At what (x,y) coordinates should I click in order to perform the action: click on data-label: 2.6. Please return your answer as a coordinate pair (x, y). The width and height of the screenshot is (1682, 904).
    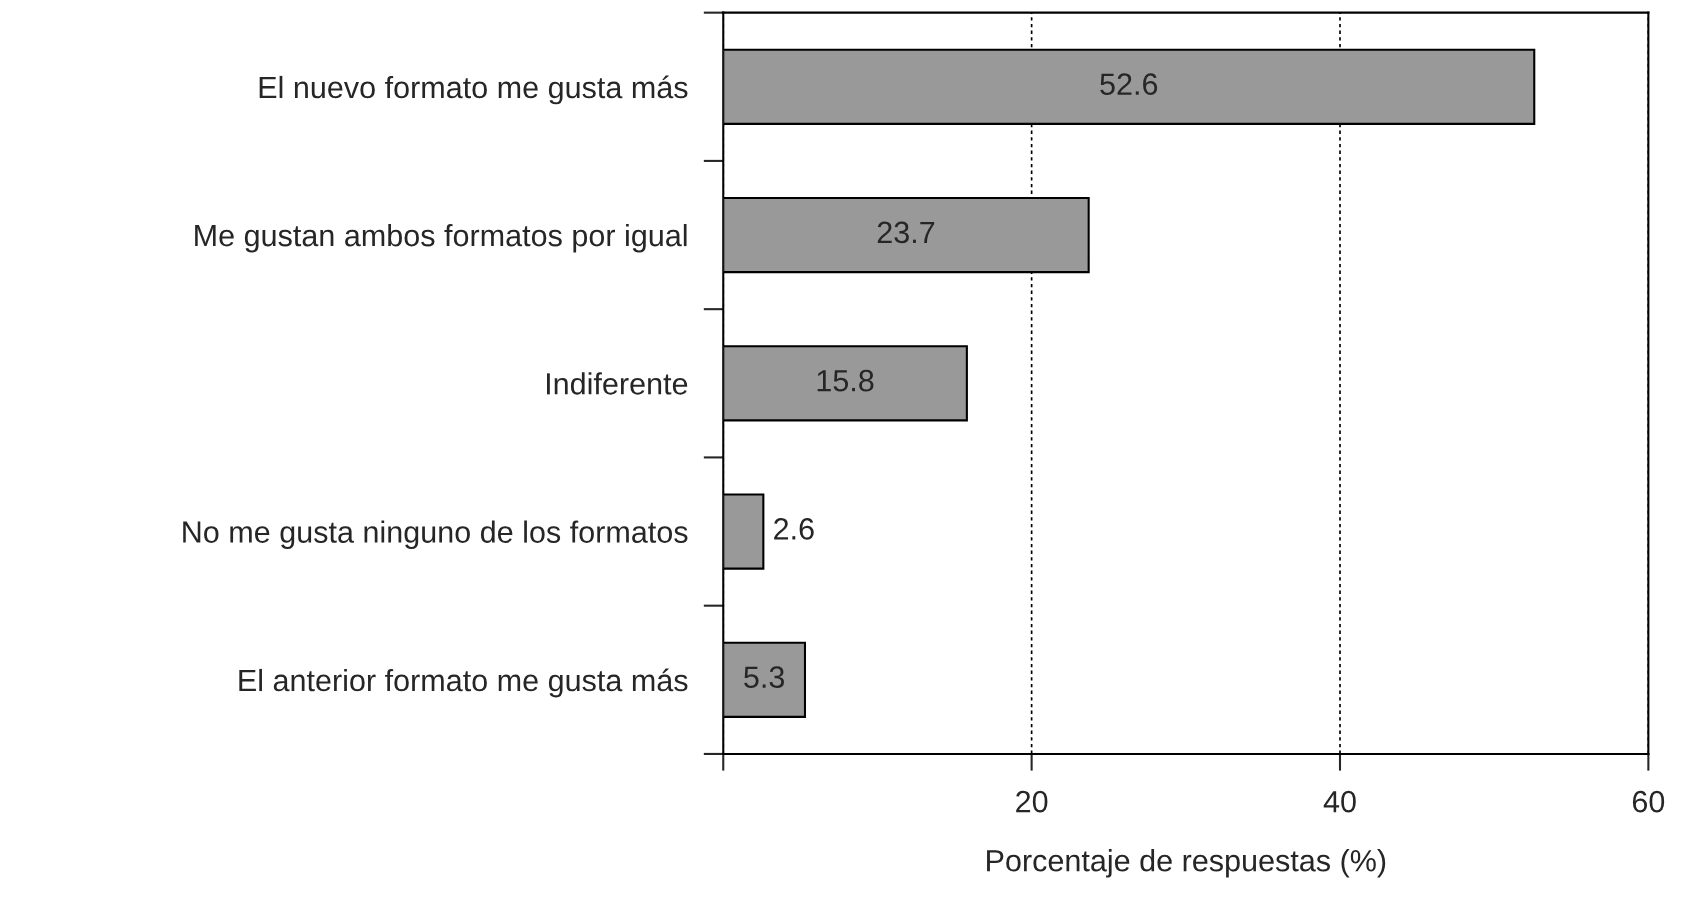
    Looking at the image, I should click on (794, 529).